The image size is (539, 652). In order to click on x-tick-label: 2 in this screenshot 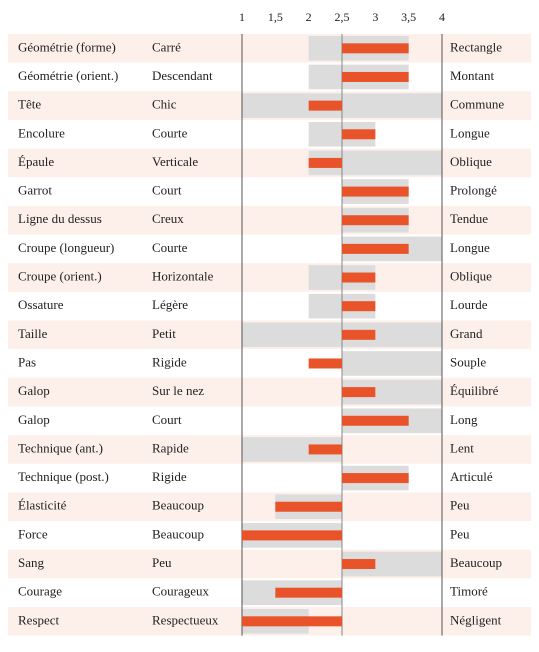, I will do `click(309, 17)`.